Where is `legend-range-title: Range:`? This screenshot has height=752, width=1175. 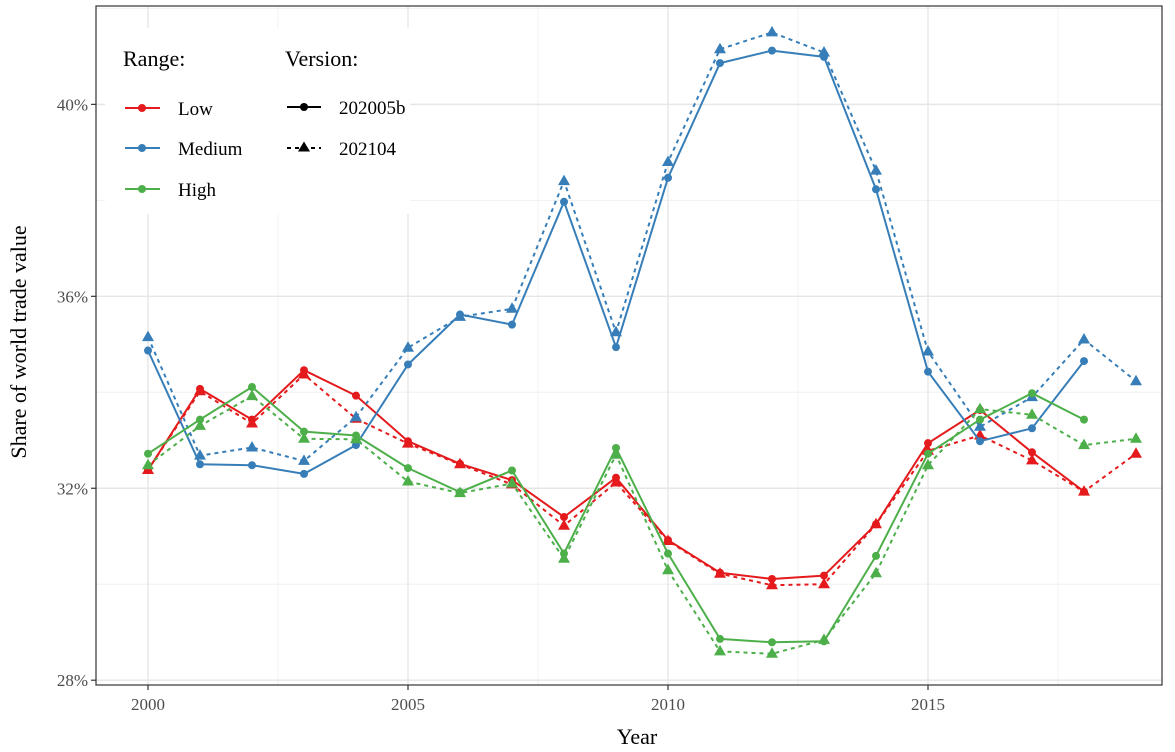 legend-range-title: Range: is located at coordinates (154, 58).